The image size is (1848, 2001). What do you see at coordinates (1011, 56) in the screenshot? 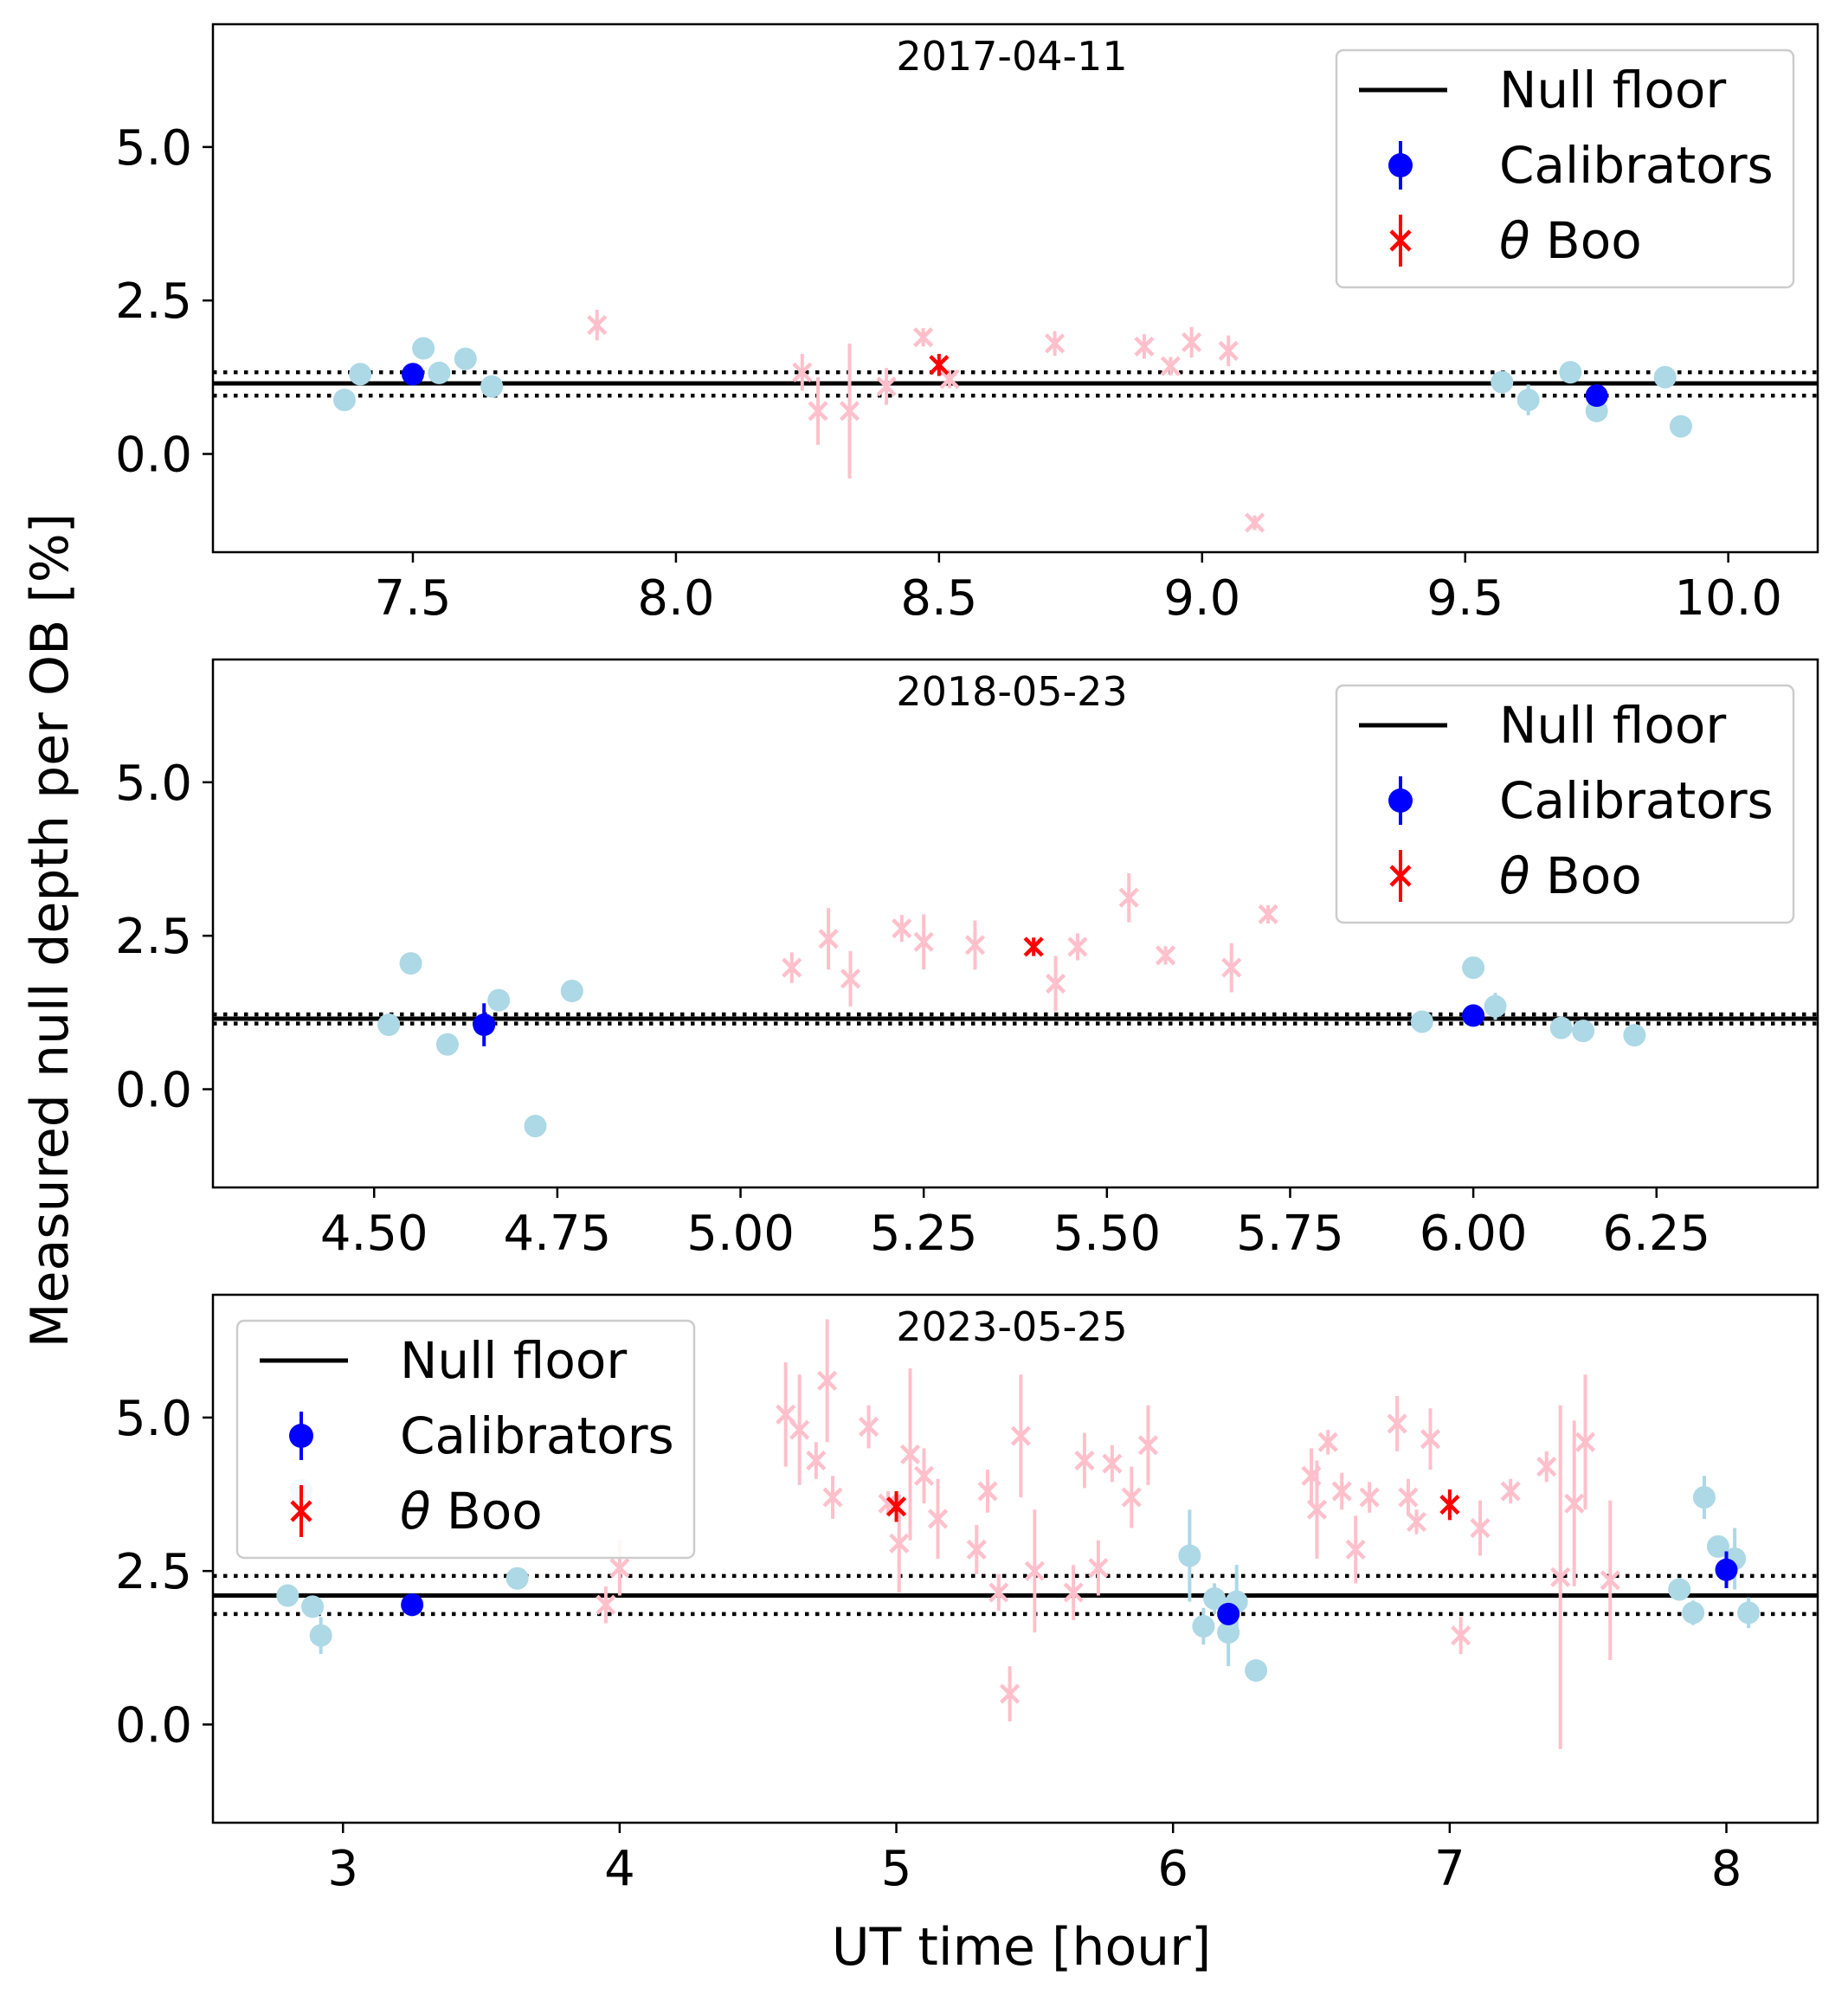
I see `panel-date-title: 2017-04-11` at bounding box center [1011, 56].